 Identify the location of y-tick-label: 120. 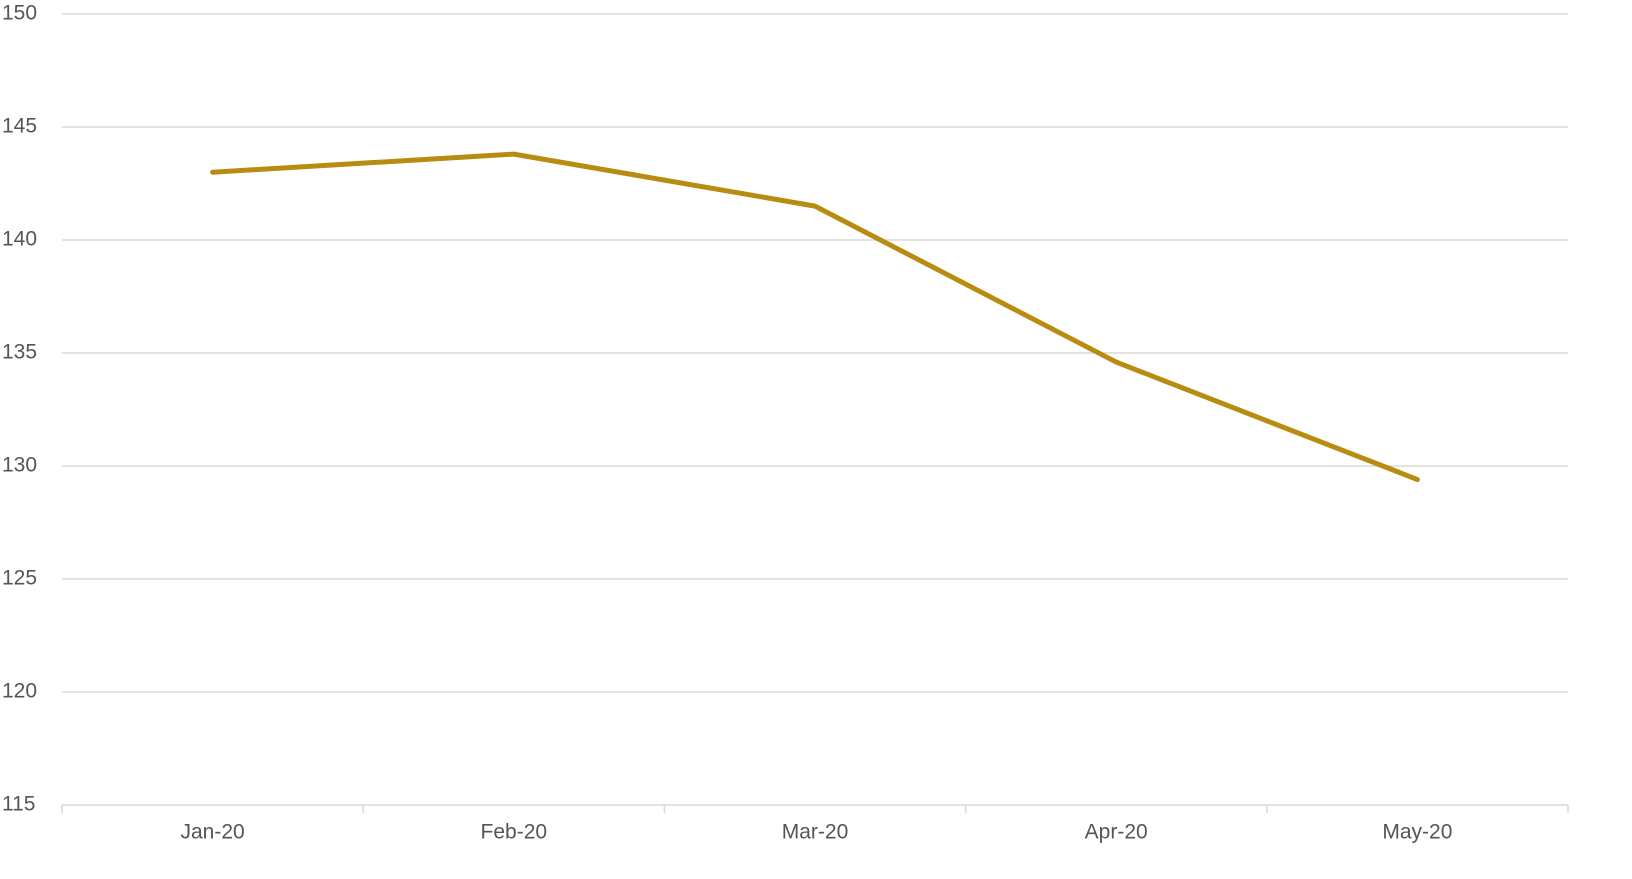
(19, 691).